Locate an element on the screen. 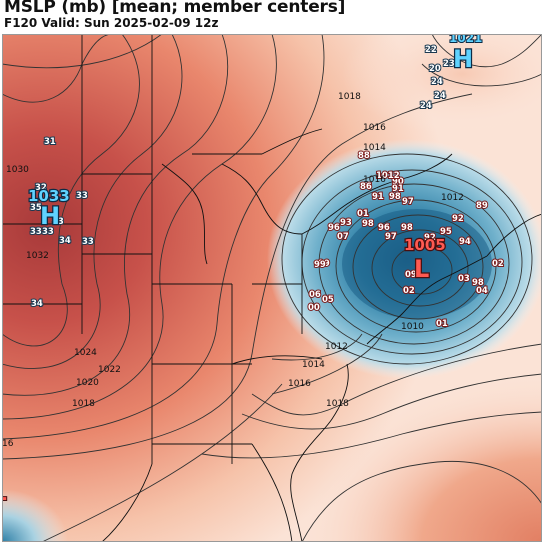  isobar-label: 16 is located at coordinates (8, 444).